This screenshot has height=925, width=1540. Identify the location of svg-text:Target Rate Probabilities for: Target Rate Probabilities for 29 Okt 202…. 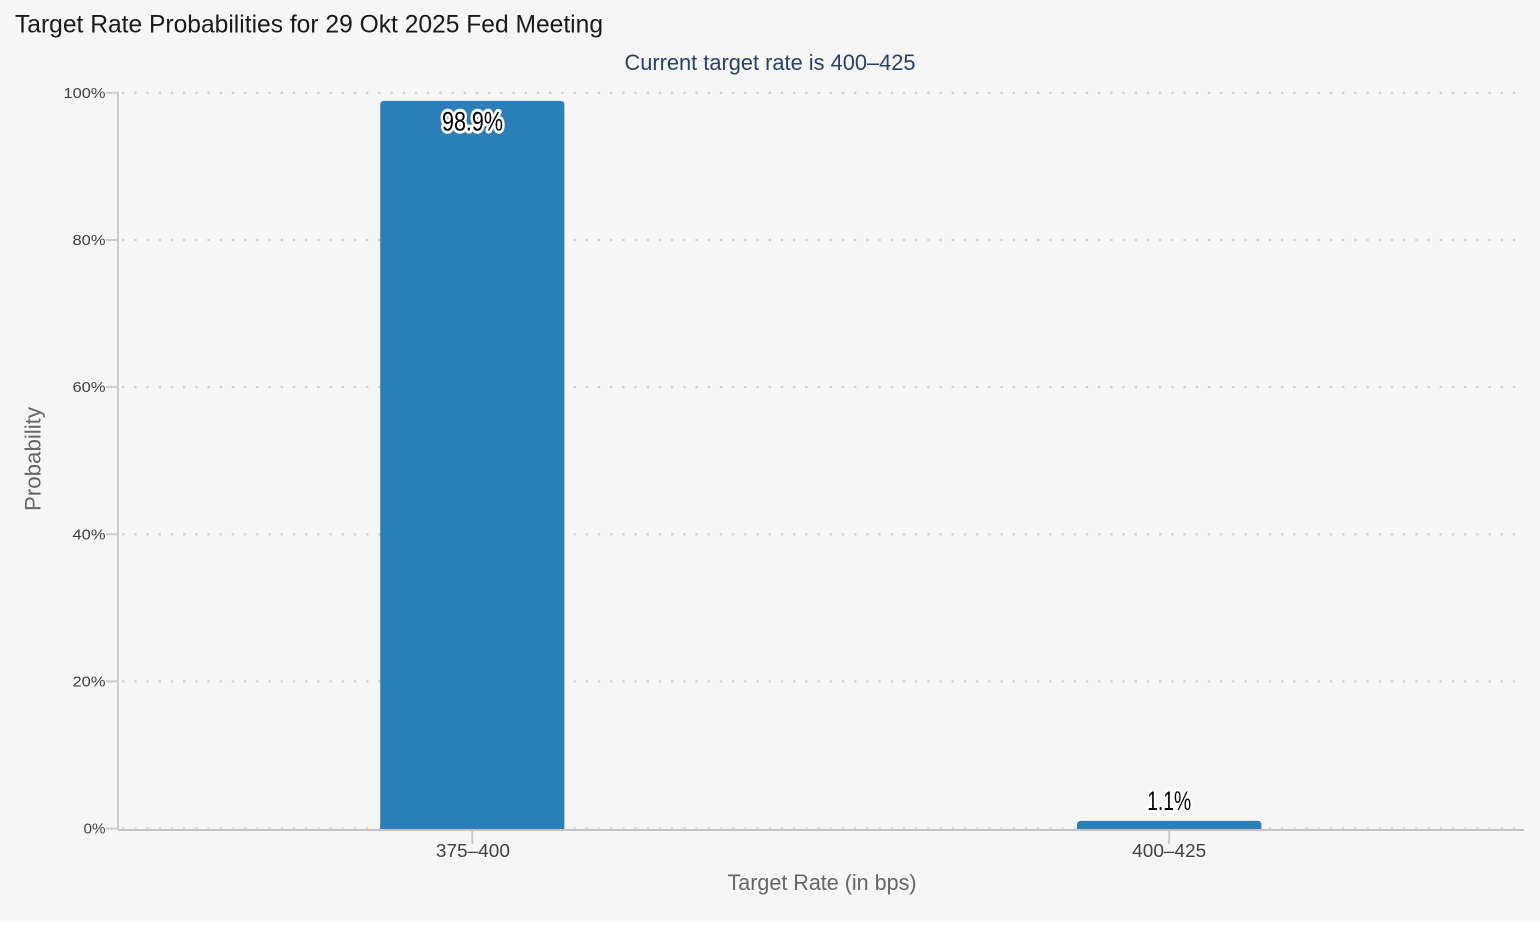
(309, 25).